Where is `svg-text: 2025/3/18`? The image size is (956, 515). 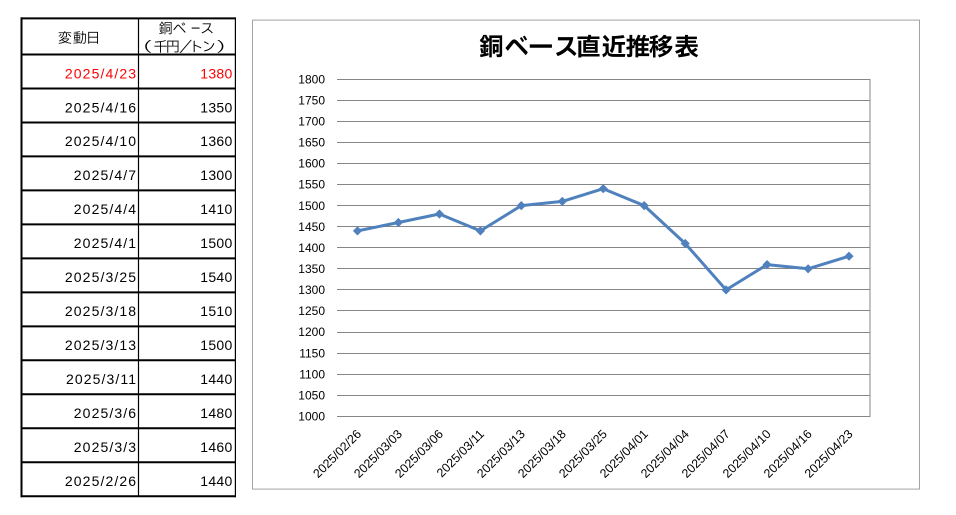
svg-text: 2025/3/18 is located at coordinates (101, 311).